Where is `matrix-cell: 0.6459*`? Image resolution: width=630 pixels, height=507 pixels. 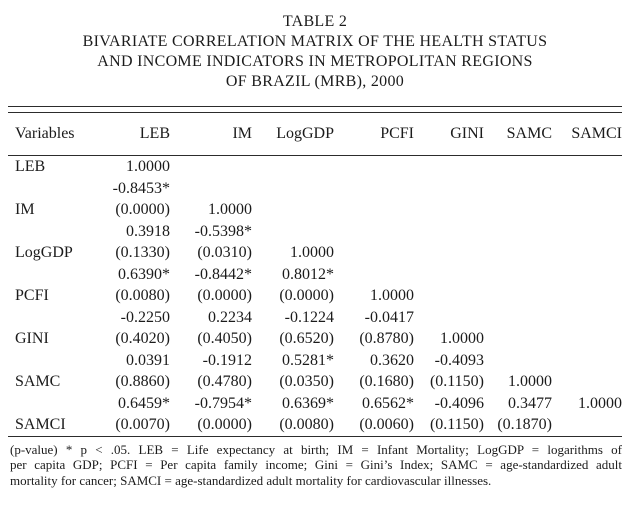
matrix-cell: 0.6459* is located at coordinates (144, 403).